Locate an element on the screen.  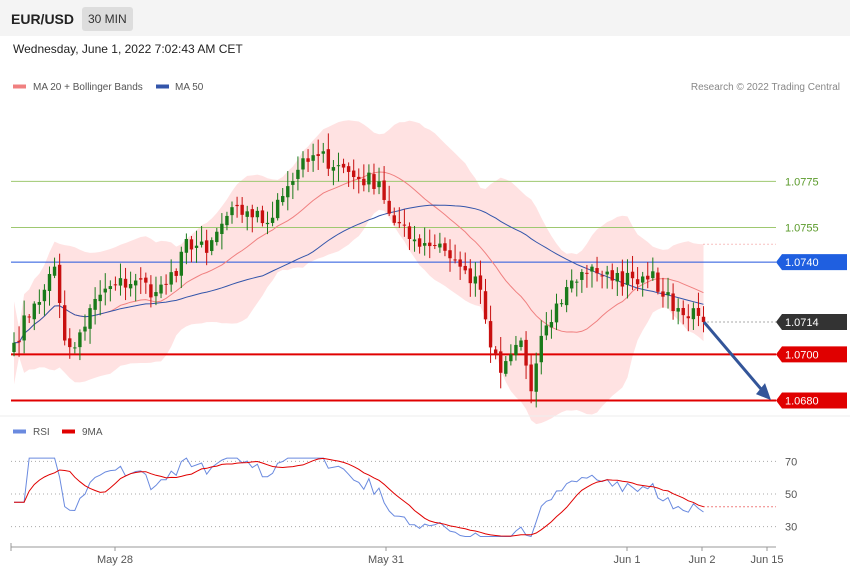
ma9-swatch is located at coordinates (68, 431).